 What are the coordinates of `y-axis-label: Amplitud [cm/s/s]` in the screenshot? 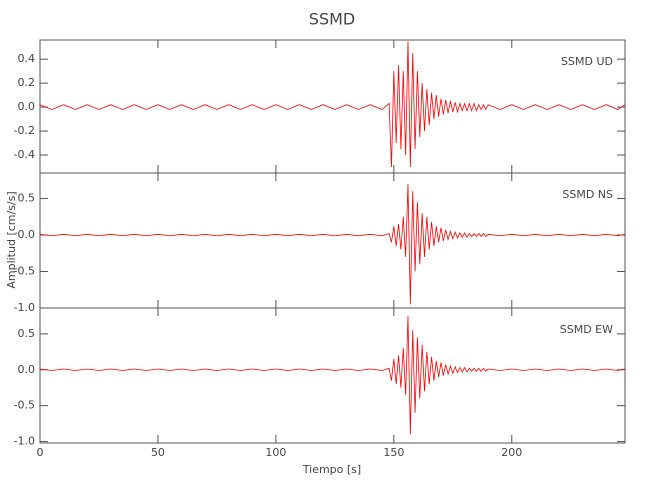 It's located at (11, 239).